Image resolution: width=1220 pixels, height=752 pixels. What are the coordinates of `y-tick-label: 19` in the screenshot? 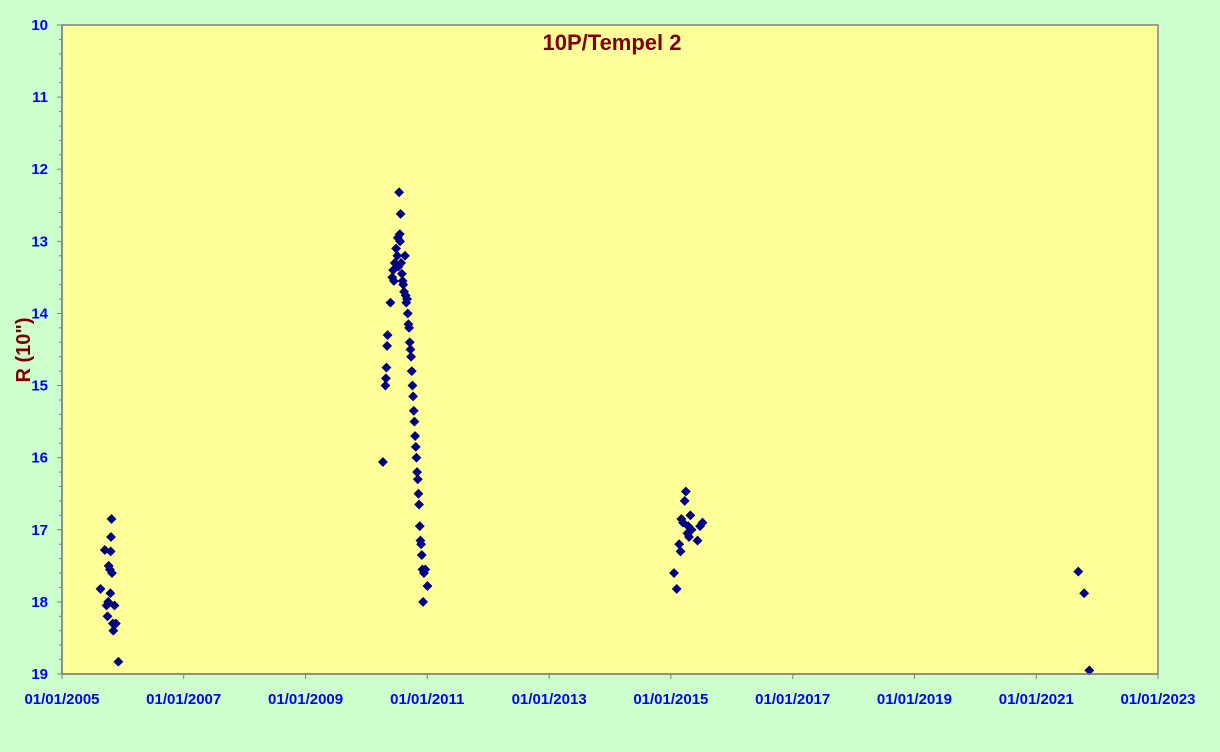 It's located at (39, 674).